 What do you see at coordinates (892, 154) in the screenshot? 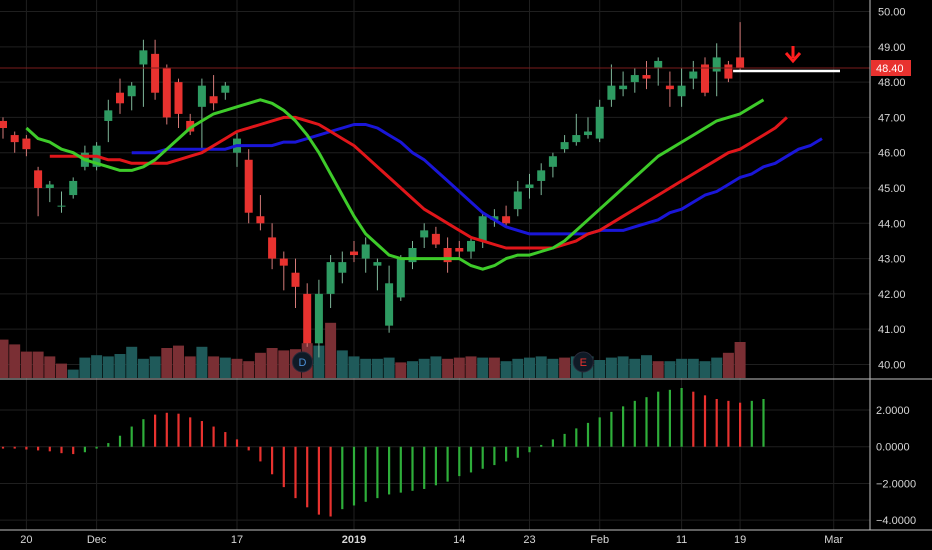
I see `price-tick-label: 46.00` at bounding box center [892, 154].